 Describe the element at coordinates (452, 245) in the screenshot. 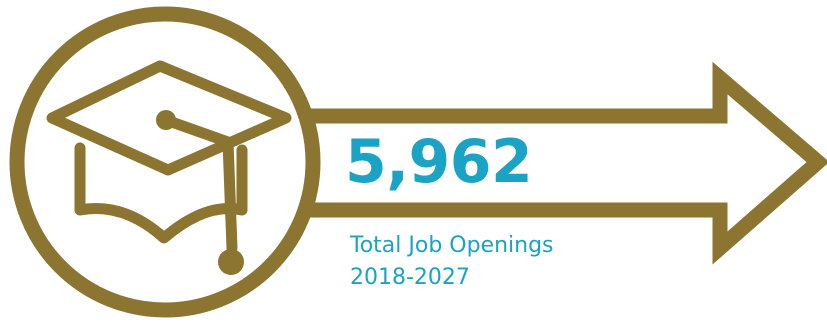

I see `label-line-1: Total Job Openings` at that location.